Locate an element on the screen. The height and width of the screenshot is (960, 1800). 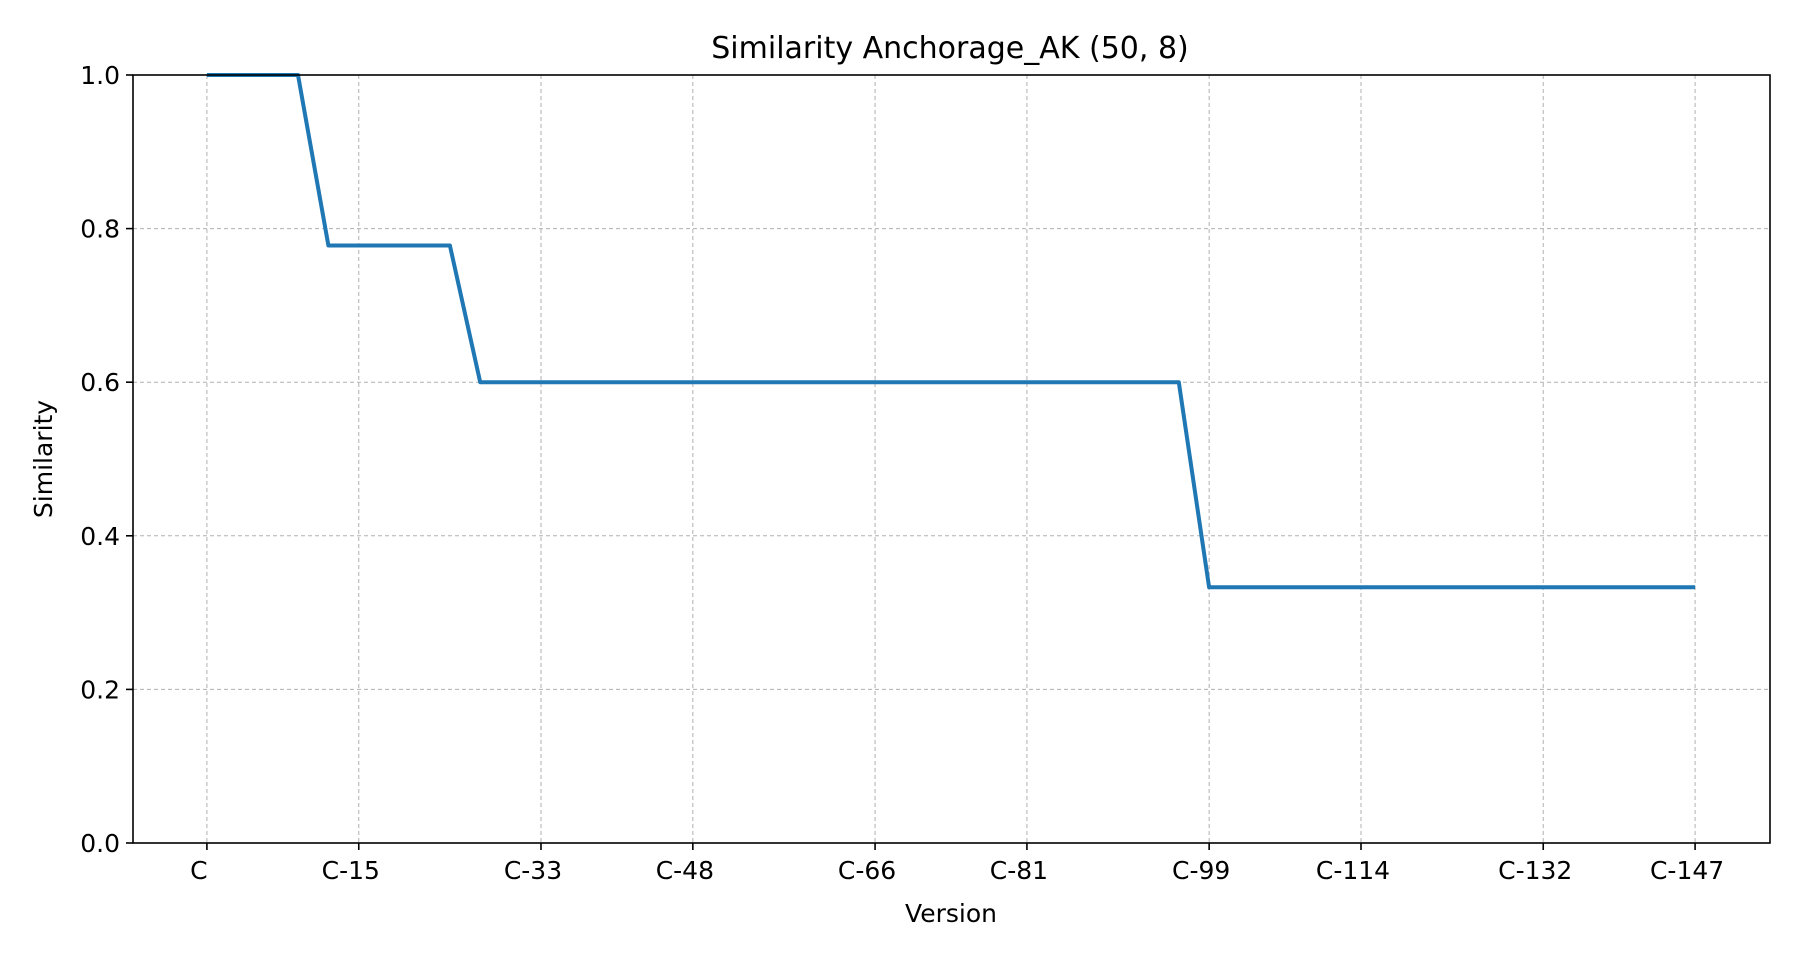
y-axis-label: Similarity is located at coordinates (43, 459).